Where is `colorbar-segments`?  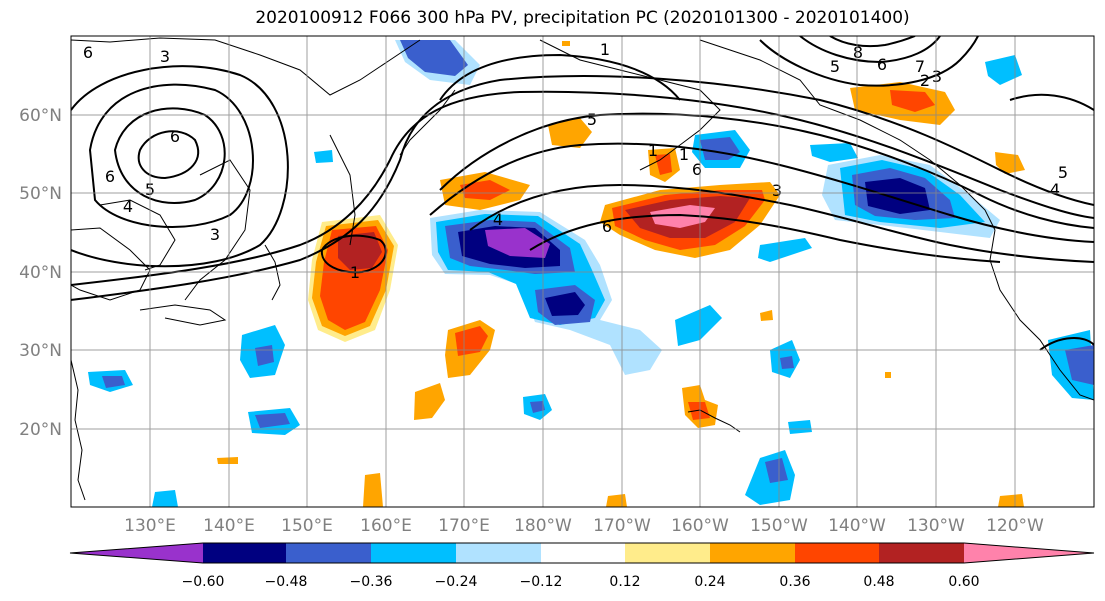 colorbar-segments is located at coordinates (582, 553).